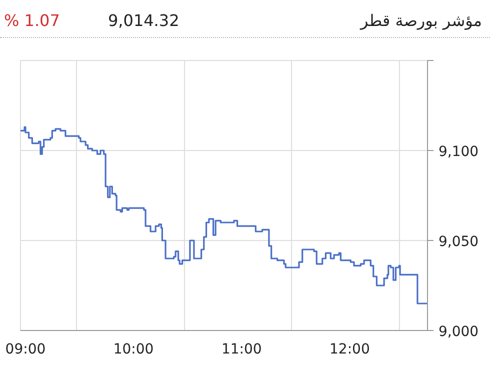 The height and width of the screenshot is (366, 499). What do you see at coordinates (421, 21) in the screenshot?
I see `chart-title: مؤشر بورصة قطر` at bounding box center [421, 21].